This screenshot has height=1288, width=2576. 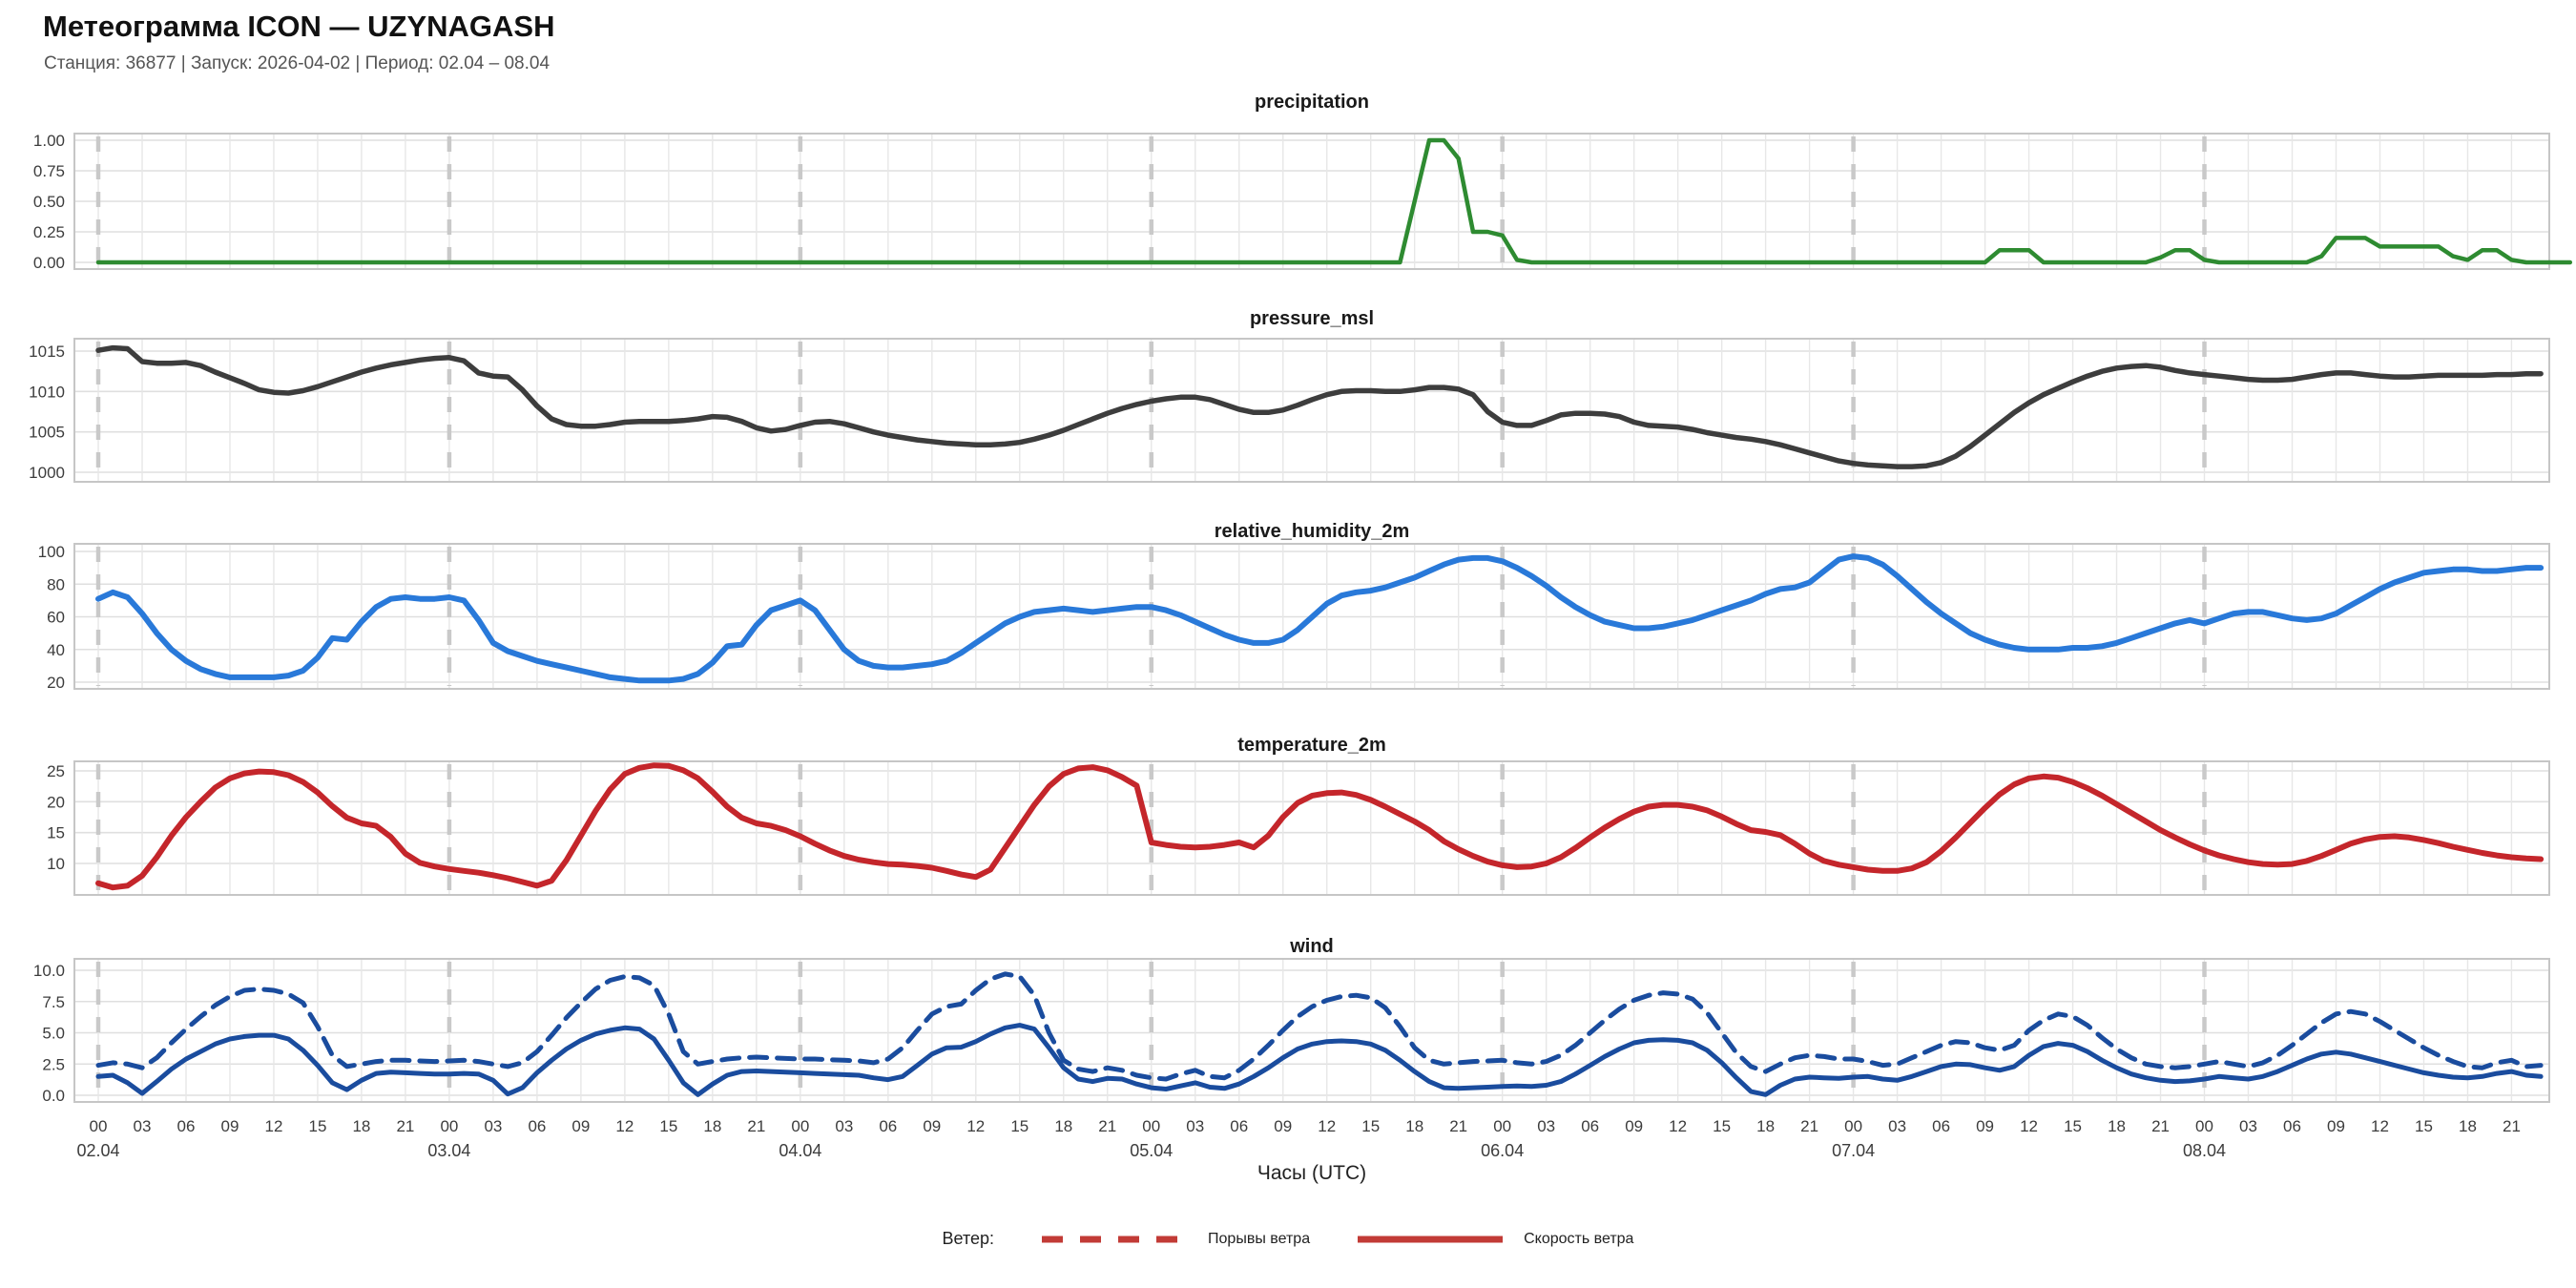 I want to click on series-relative_humidity_2m, so click(x=1320, y=618).